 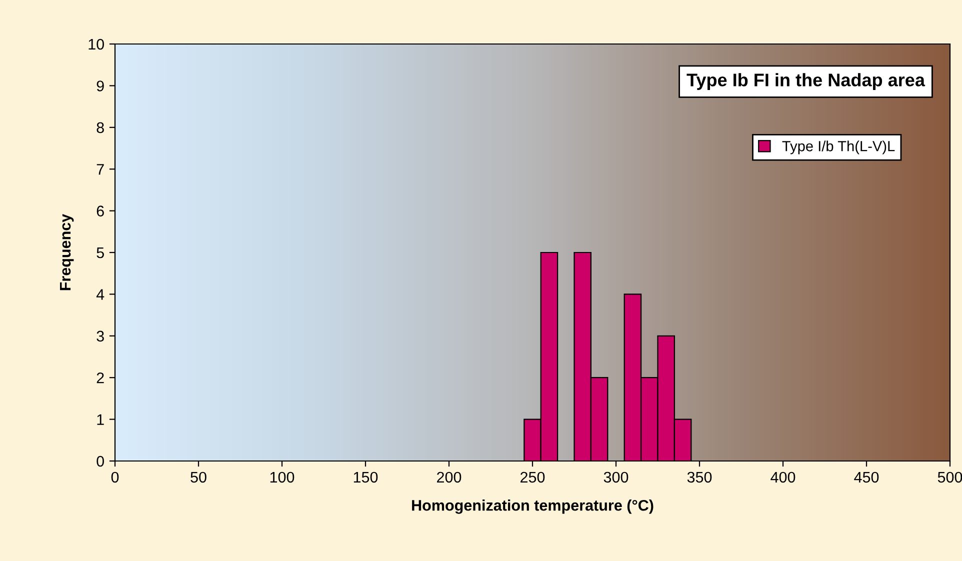 What do you see at coordinates (950, 477) in the screenshot?
I see `x-tick-label: 500` at bounding box center [950, 477].